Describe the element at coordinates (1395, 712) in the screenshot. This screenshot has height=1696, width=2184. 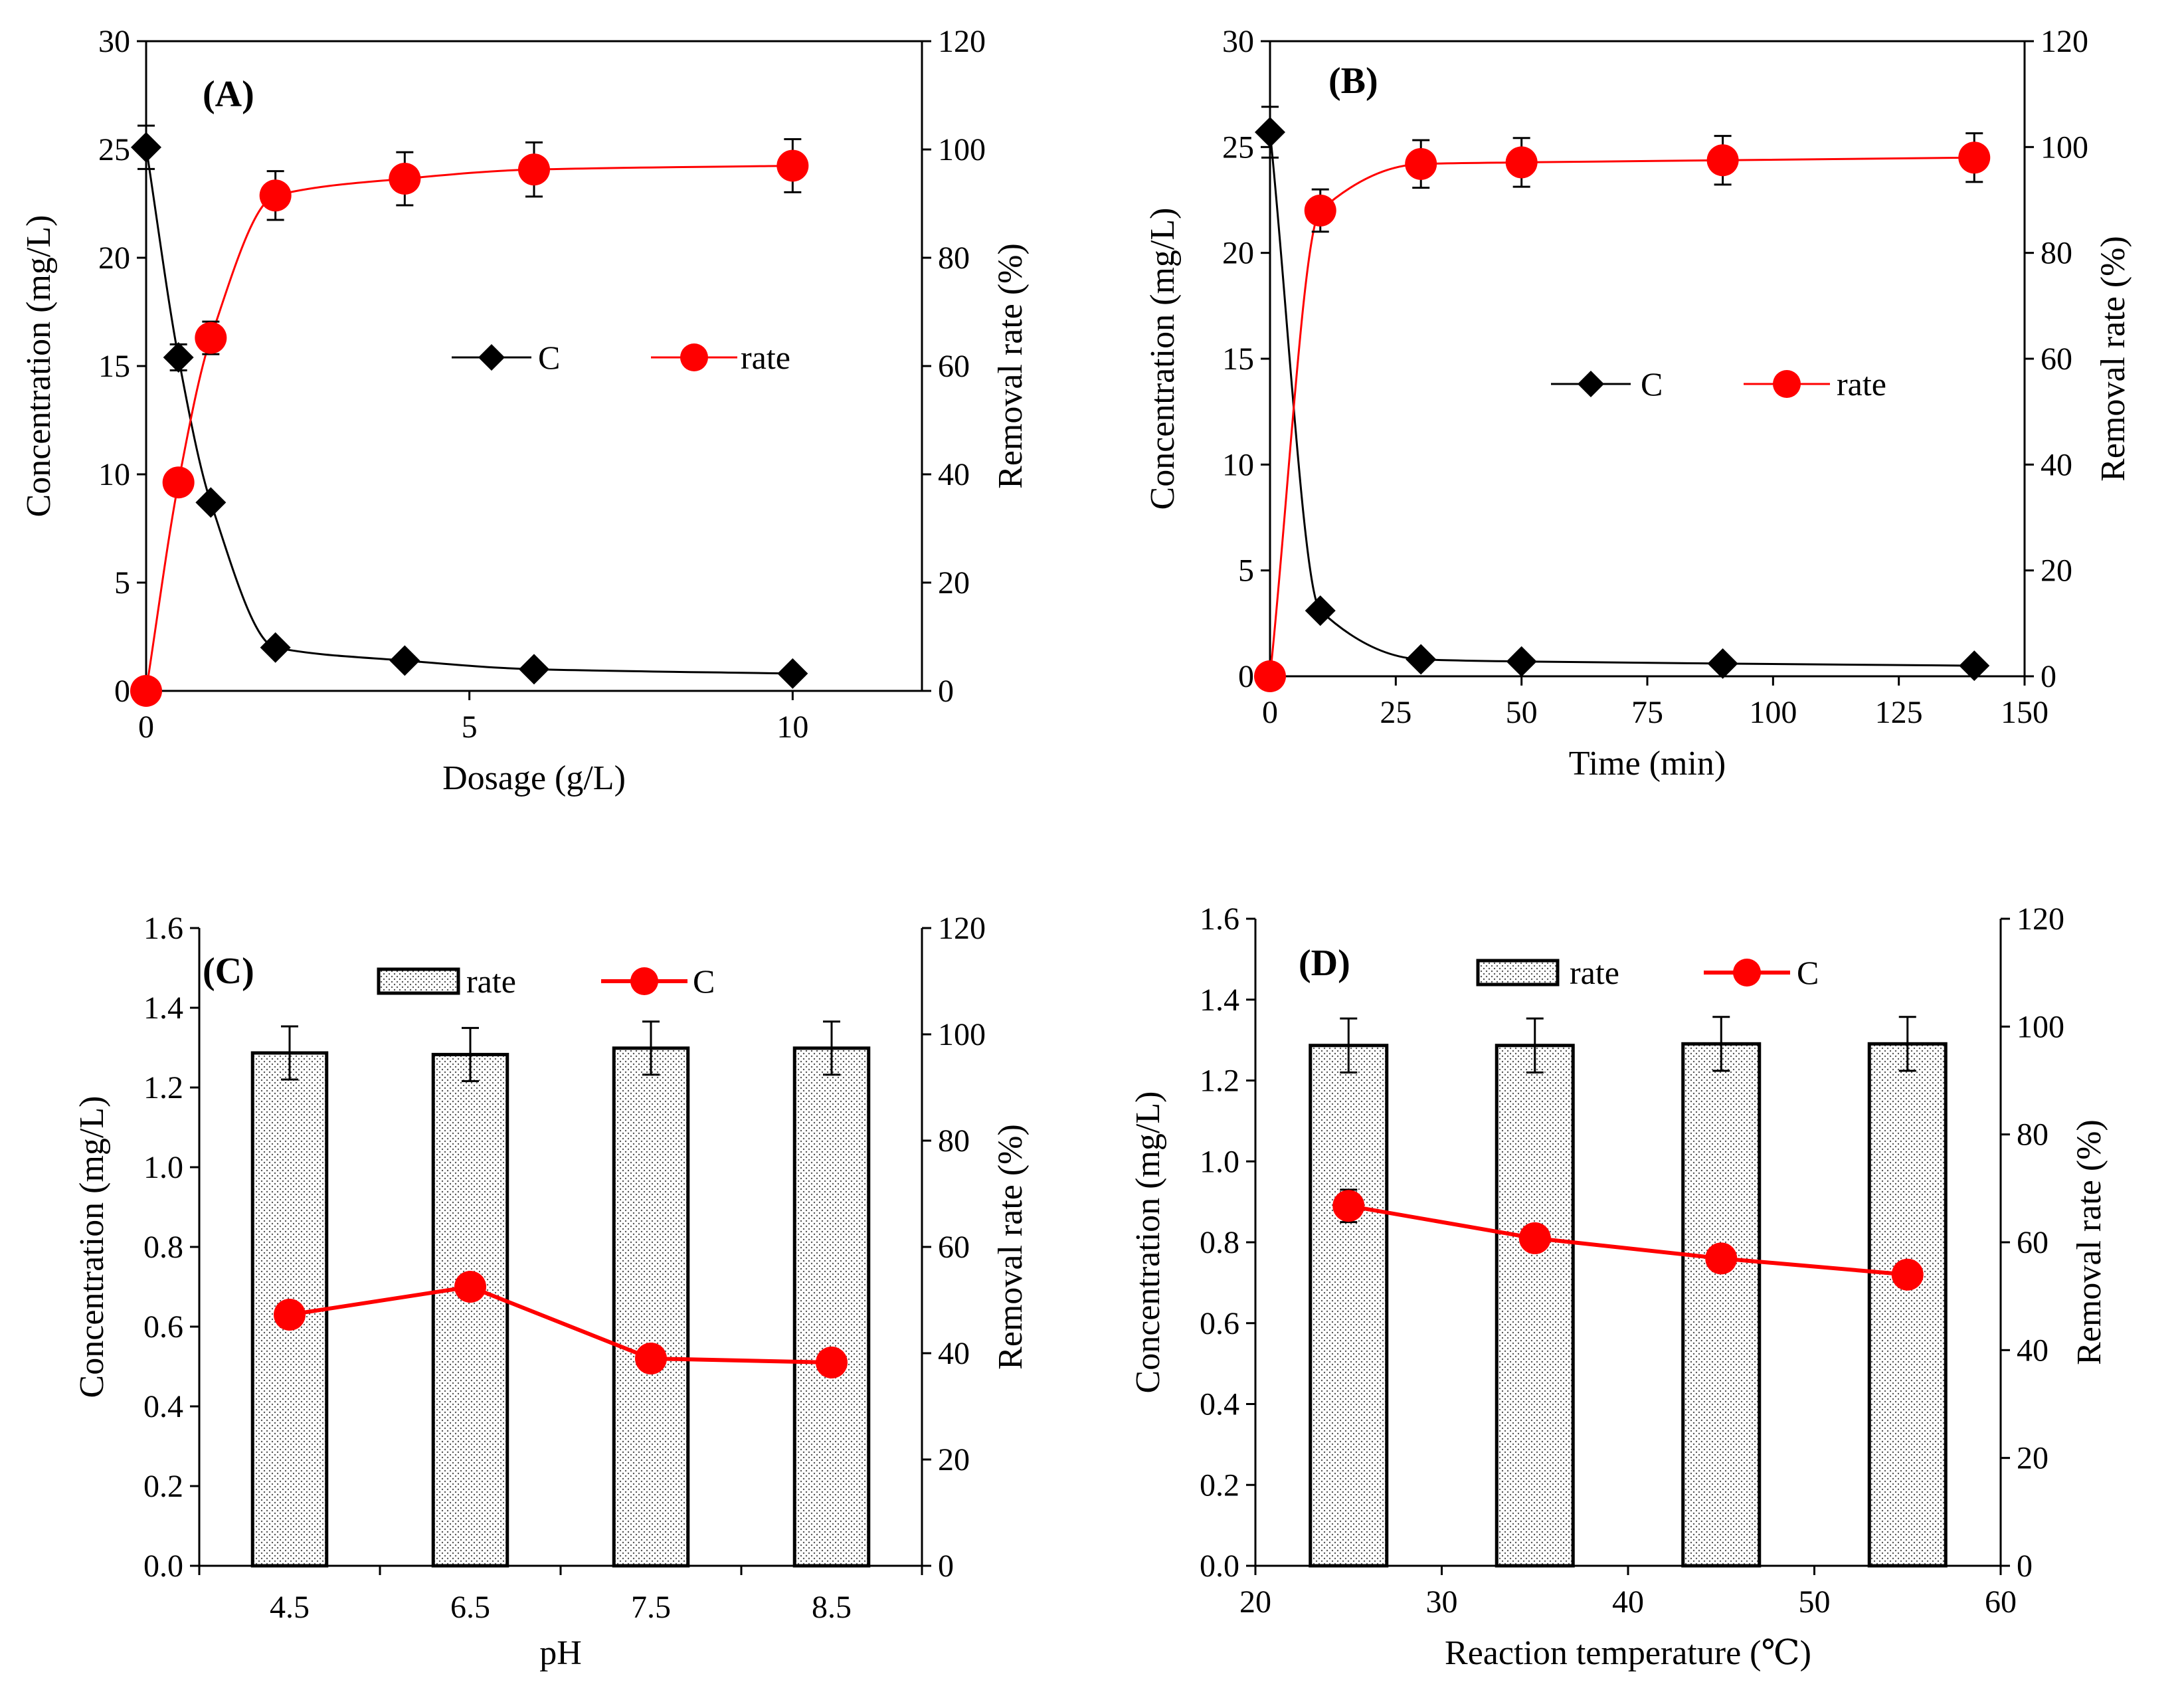
I see `x-tick-label: 25` at that location.